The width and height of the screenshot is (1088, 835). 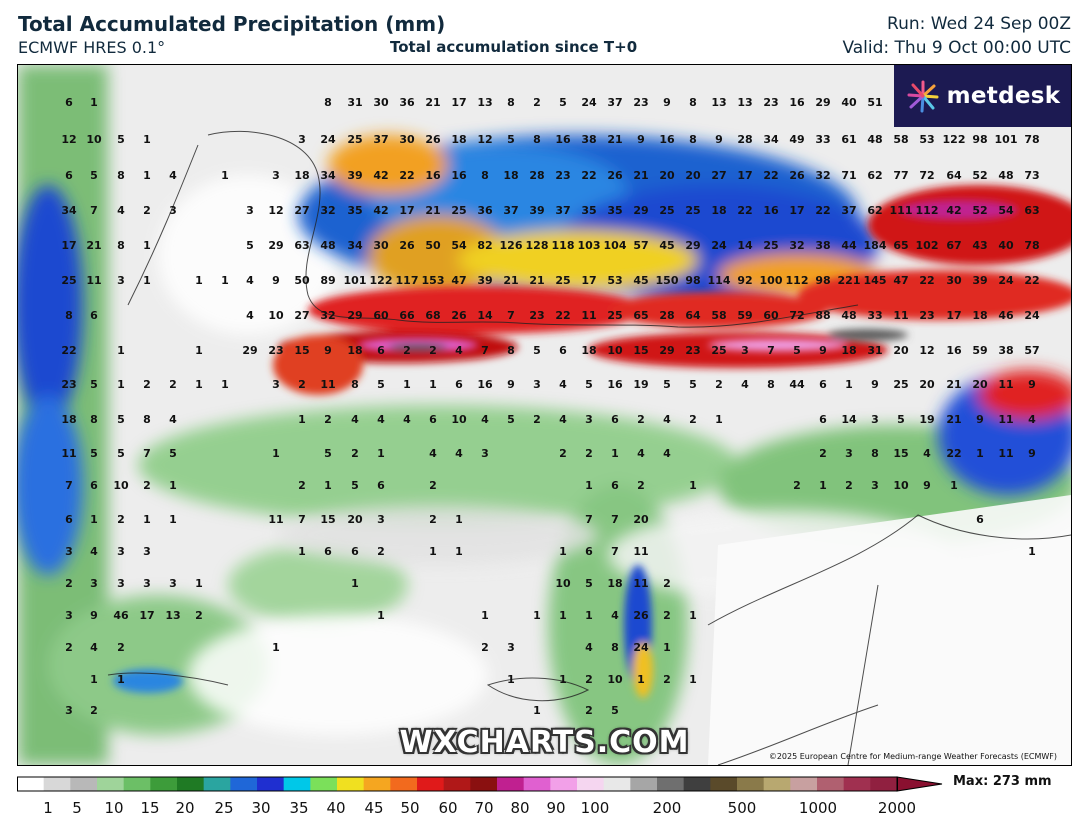 What do you see at coordinates (979, 245) in the screenshot?
I see `precip-value-label: 43` at bounding box center [979, 245].